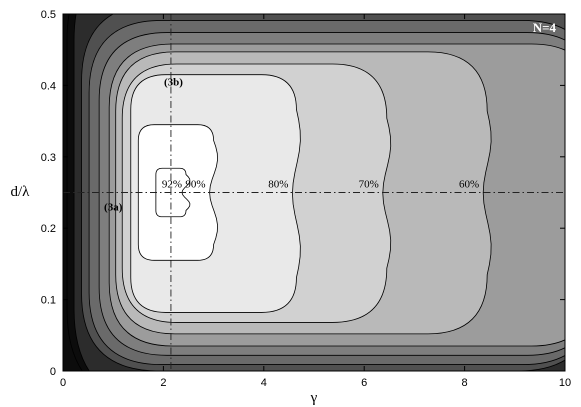  Describe the element at coordinates (172, 185) in the screenshot. I see `contour-label-92: 92%` at that location.